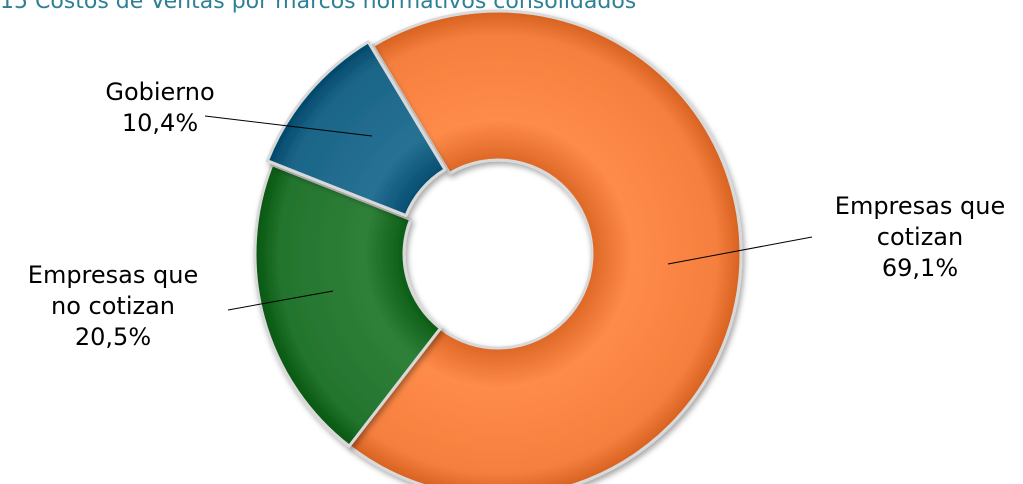 The height and width of the screenshot is (484, 1023). I want to click on slice-label: Gobierno 10,4%, so click(159, 107).